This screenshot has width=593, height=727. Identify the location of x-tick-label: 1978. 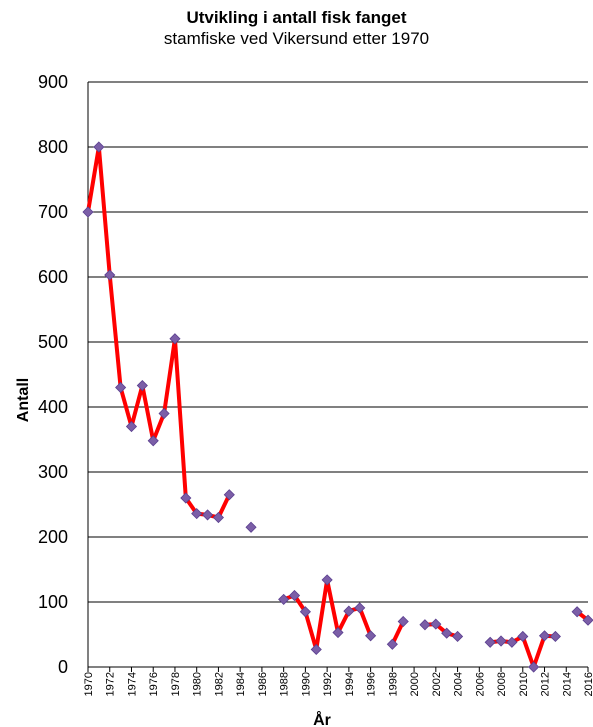
(176, 684).